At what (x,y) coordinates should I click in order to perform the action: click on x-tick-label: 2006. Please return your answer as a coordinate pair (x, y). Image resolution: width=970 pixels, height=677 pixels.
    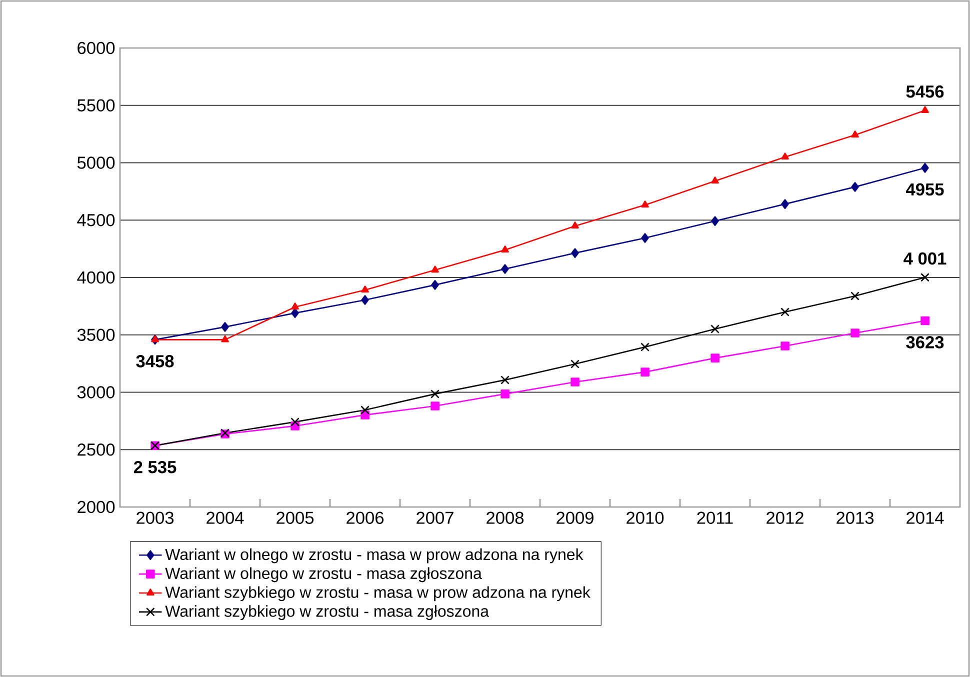
    Looking at the image, I should click on (365, 518).